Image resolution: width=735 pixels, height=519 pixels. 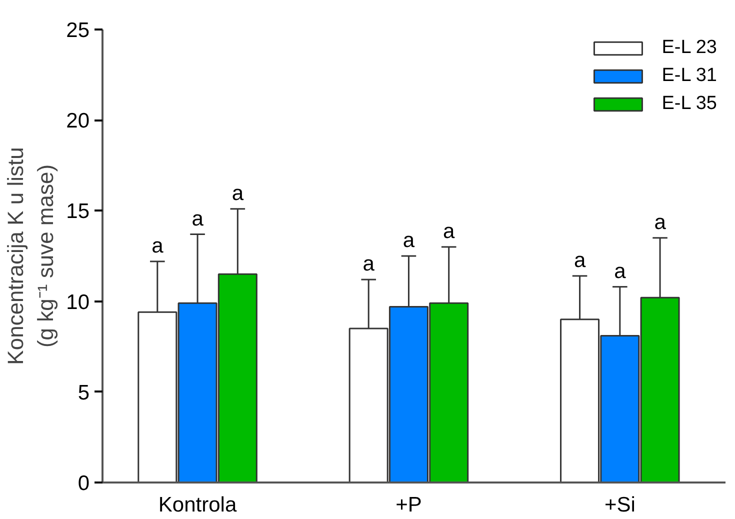 I want to click on y-axis-title: Koncentracija K u listu (g kg⁻¹ suve mase), so click(x=30, y=256).